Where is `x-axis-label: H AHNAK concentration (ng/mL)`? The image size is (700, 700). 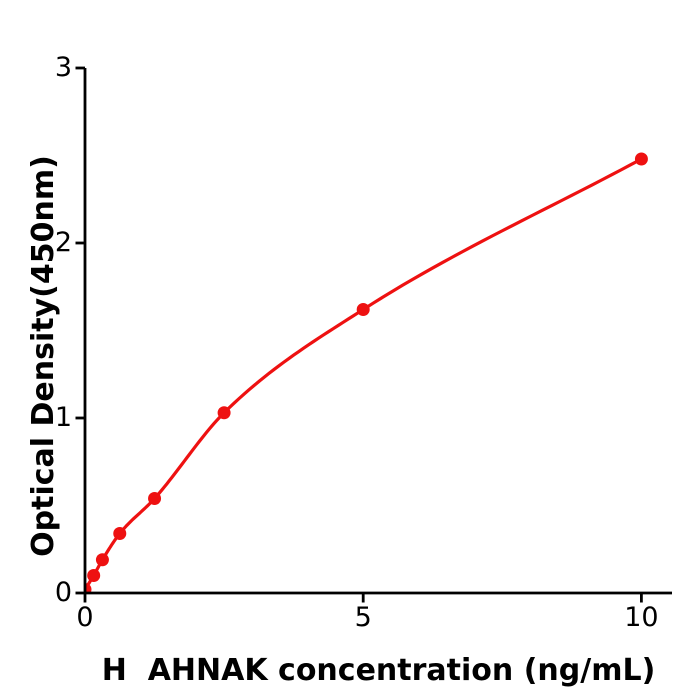 x-axis-label: H AHNAK concentration (ng/mL) is located at coordinates (378, 670).